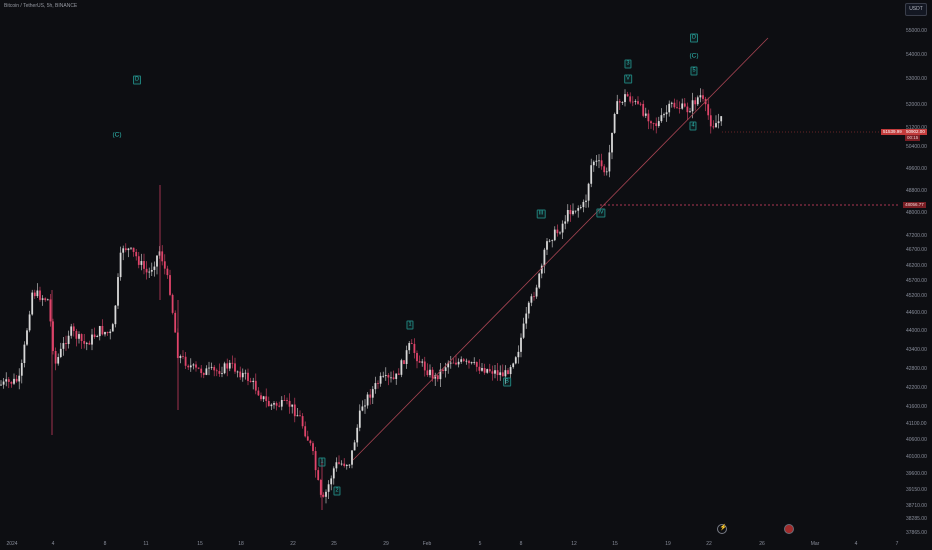 The width and height of the screenshot is (932, 550). Describe the element at coordinates (334, 544) in the screenshot. I see `time-tick-label: 25` at that location.